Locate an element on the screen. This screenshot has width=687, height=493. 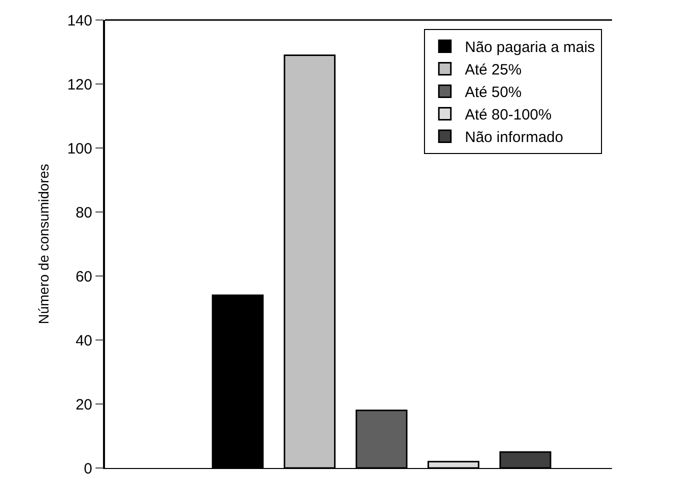
y-tick-label: 140 is located at coordinates (79, 21).